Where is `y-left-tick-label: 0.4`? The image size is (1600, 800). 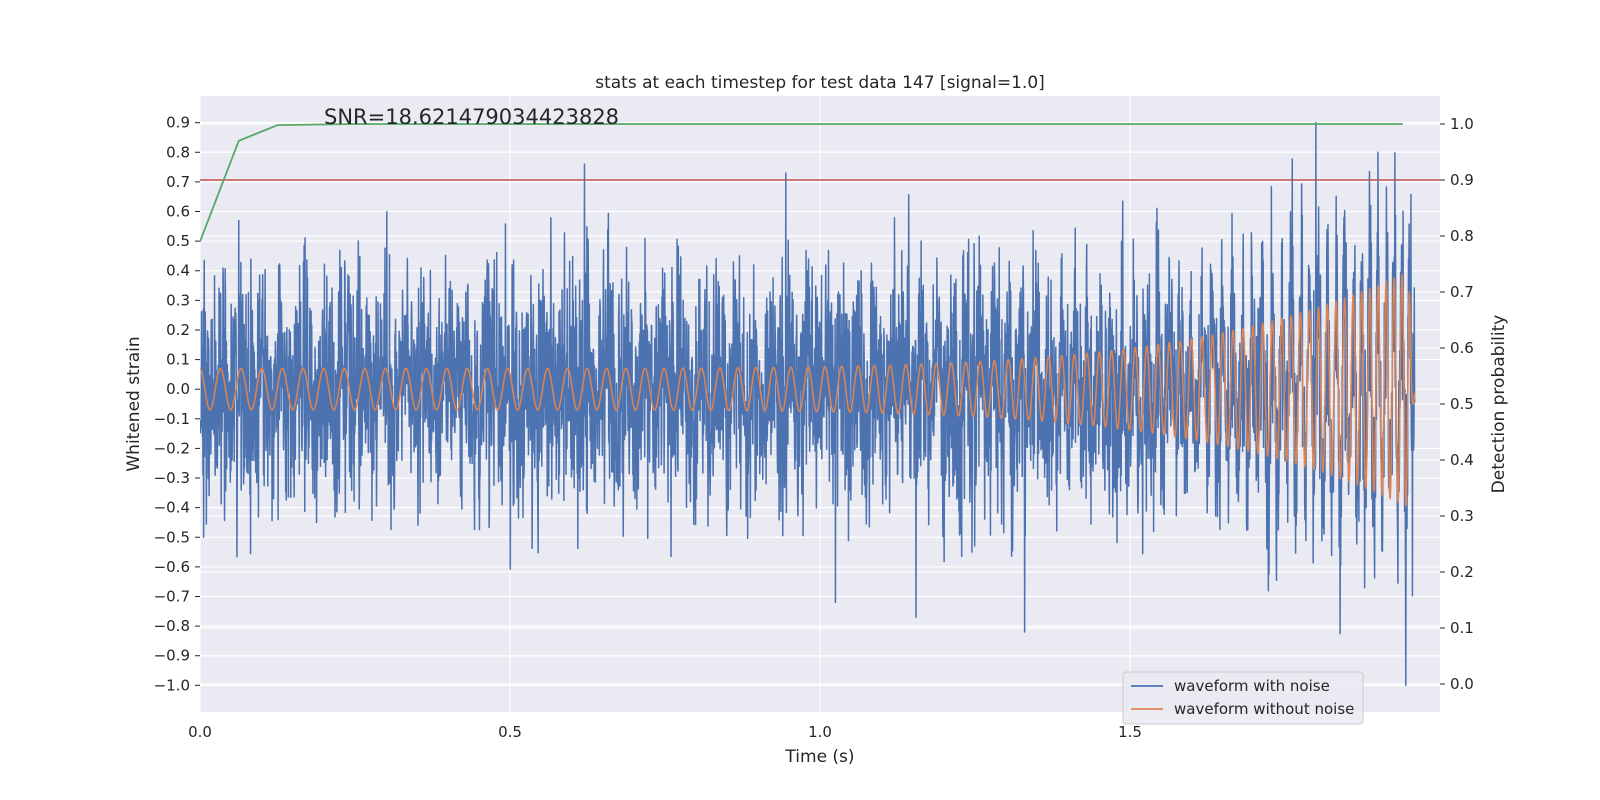 y-left-tick-label: 0.4 is located at coordinates (178, 271).